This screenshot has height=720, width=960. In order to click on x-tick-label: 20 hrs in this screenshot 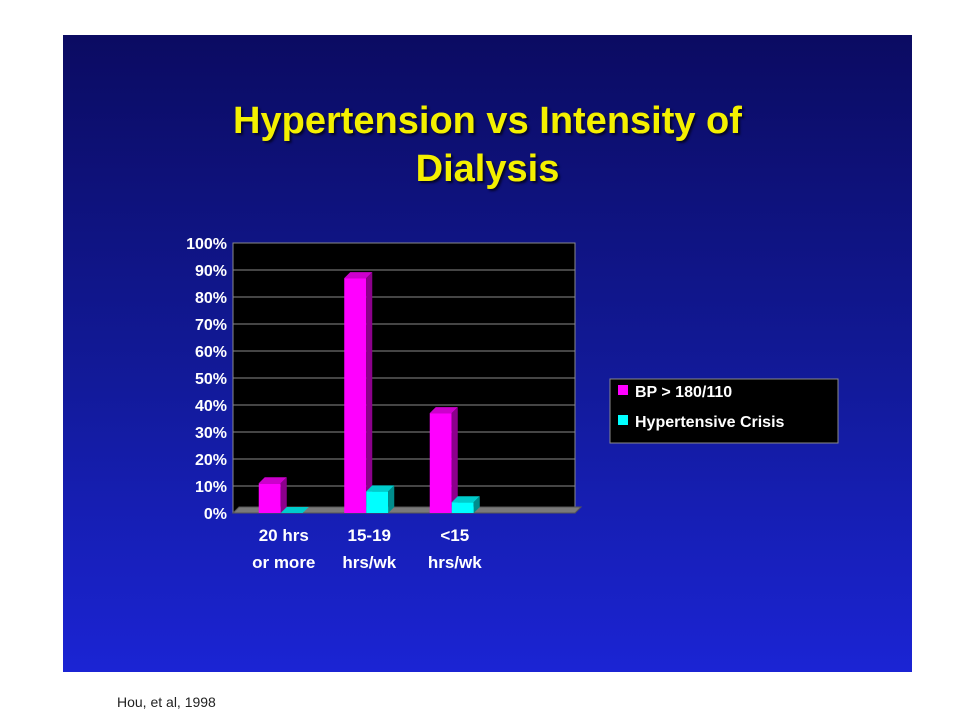, I will do `click(284, 535)`.